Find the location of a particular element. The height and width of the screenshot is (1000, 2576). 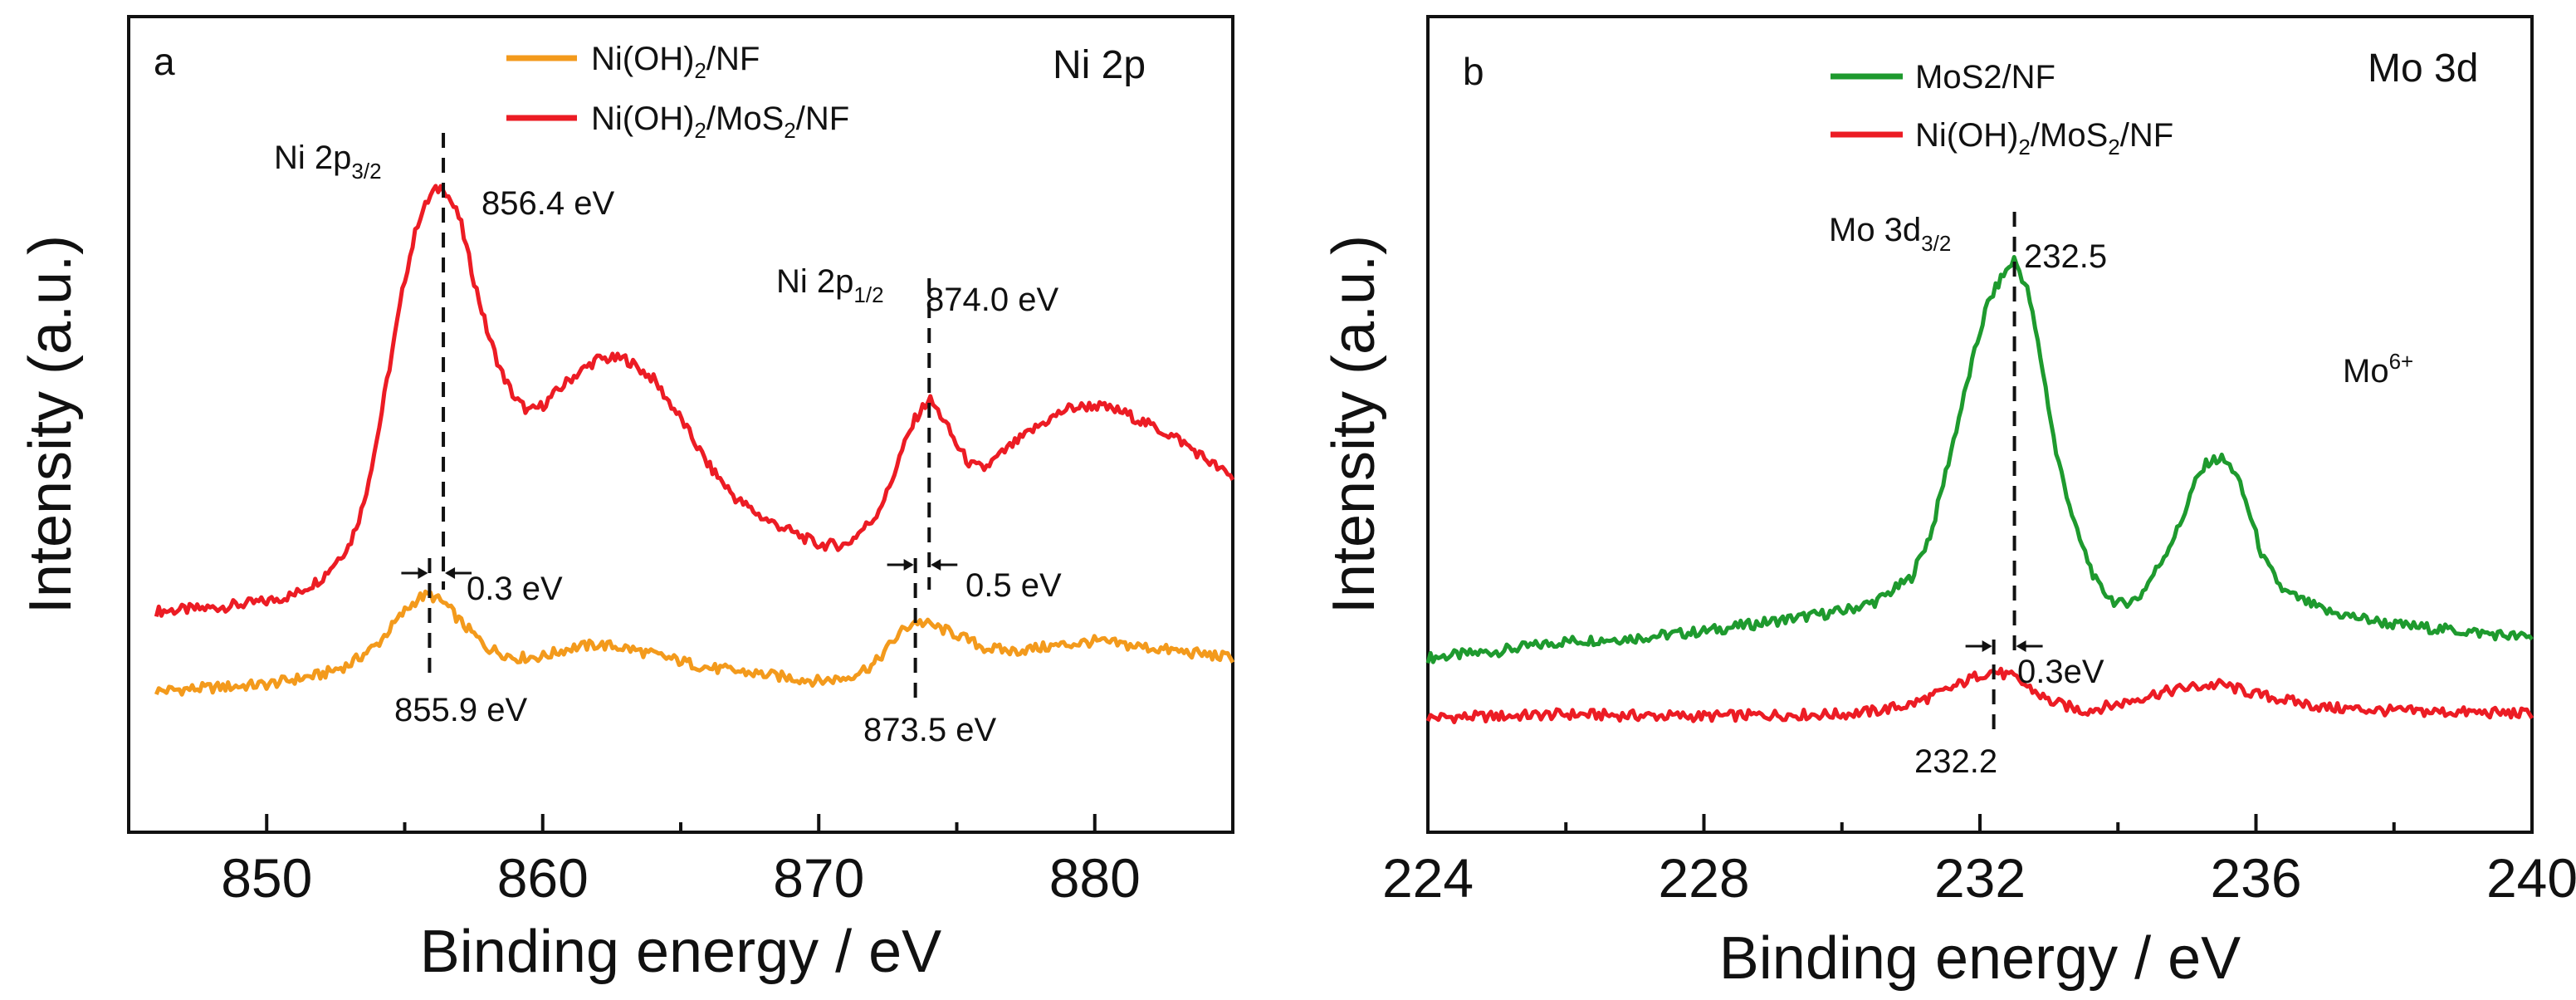

legend-label-mos2-nf: MoS2/NF is located at coordinates (1985, 77).